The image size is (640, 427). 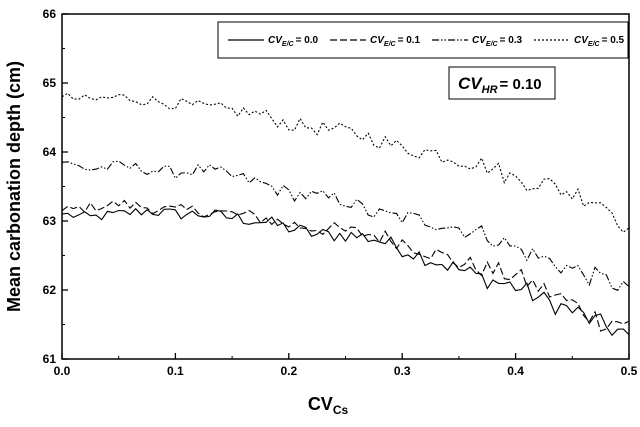 I want to click on y-tick-label: 62, so click(x=50, y=290).